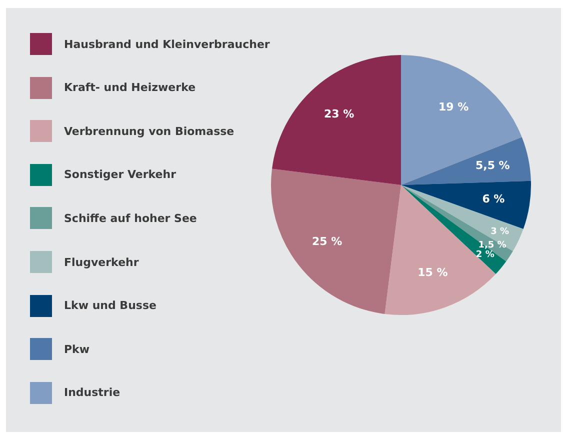 This screenshot has height=438, width=567. What do you see at coordinates (492, 165) in the screenshot?
I see `data-label: 5,5 %` at bounding box center [492, 165].